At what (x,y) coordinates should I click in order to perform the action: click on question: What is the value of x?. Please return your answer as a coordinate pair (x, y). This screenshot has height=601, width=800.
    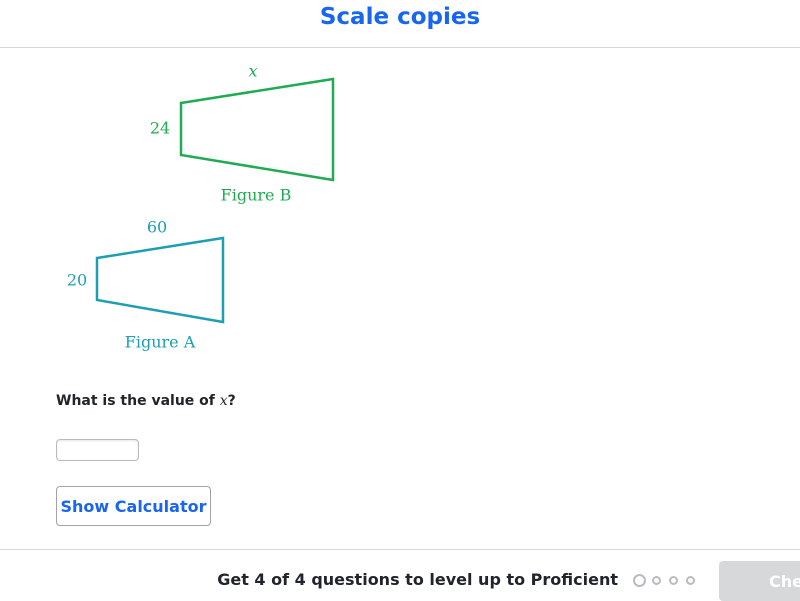
    Looking at the image, I should click on (146, 401).